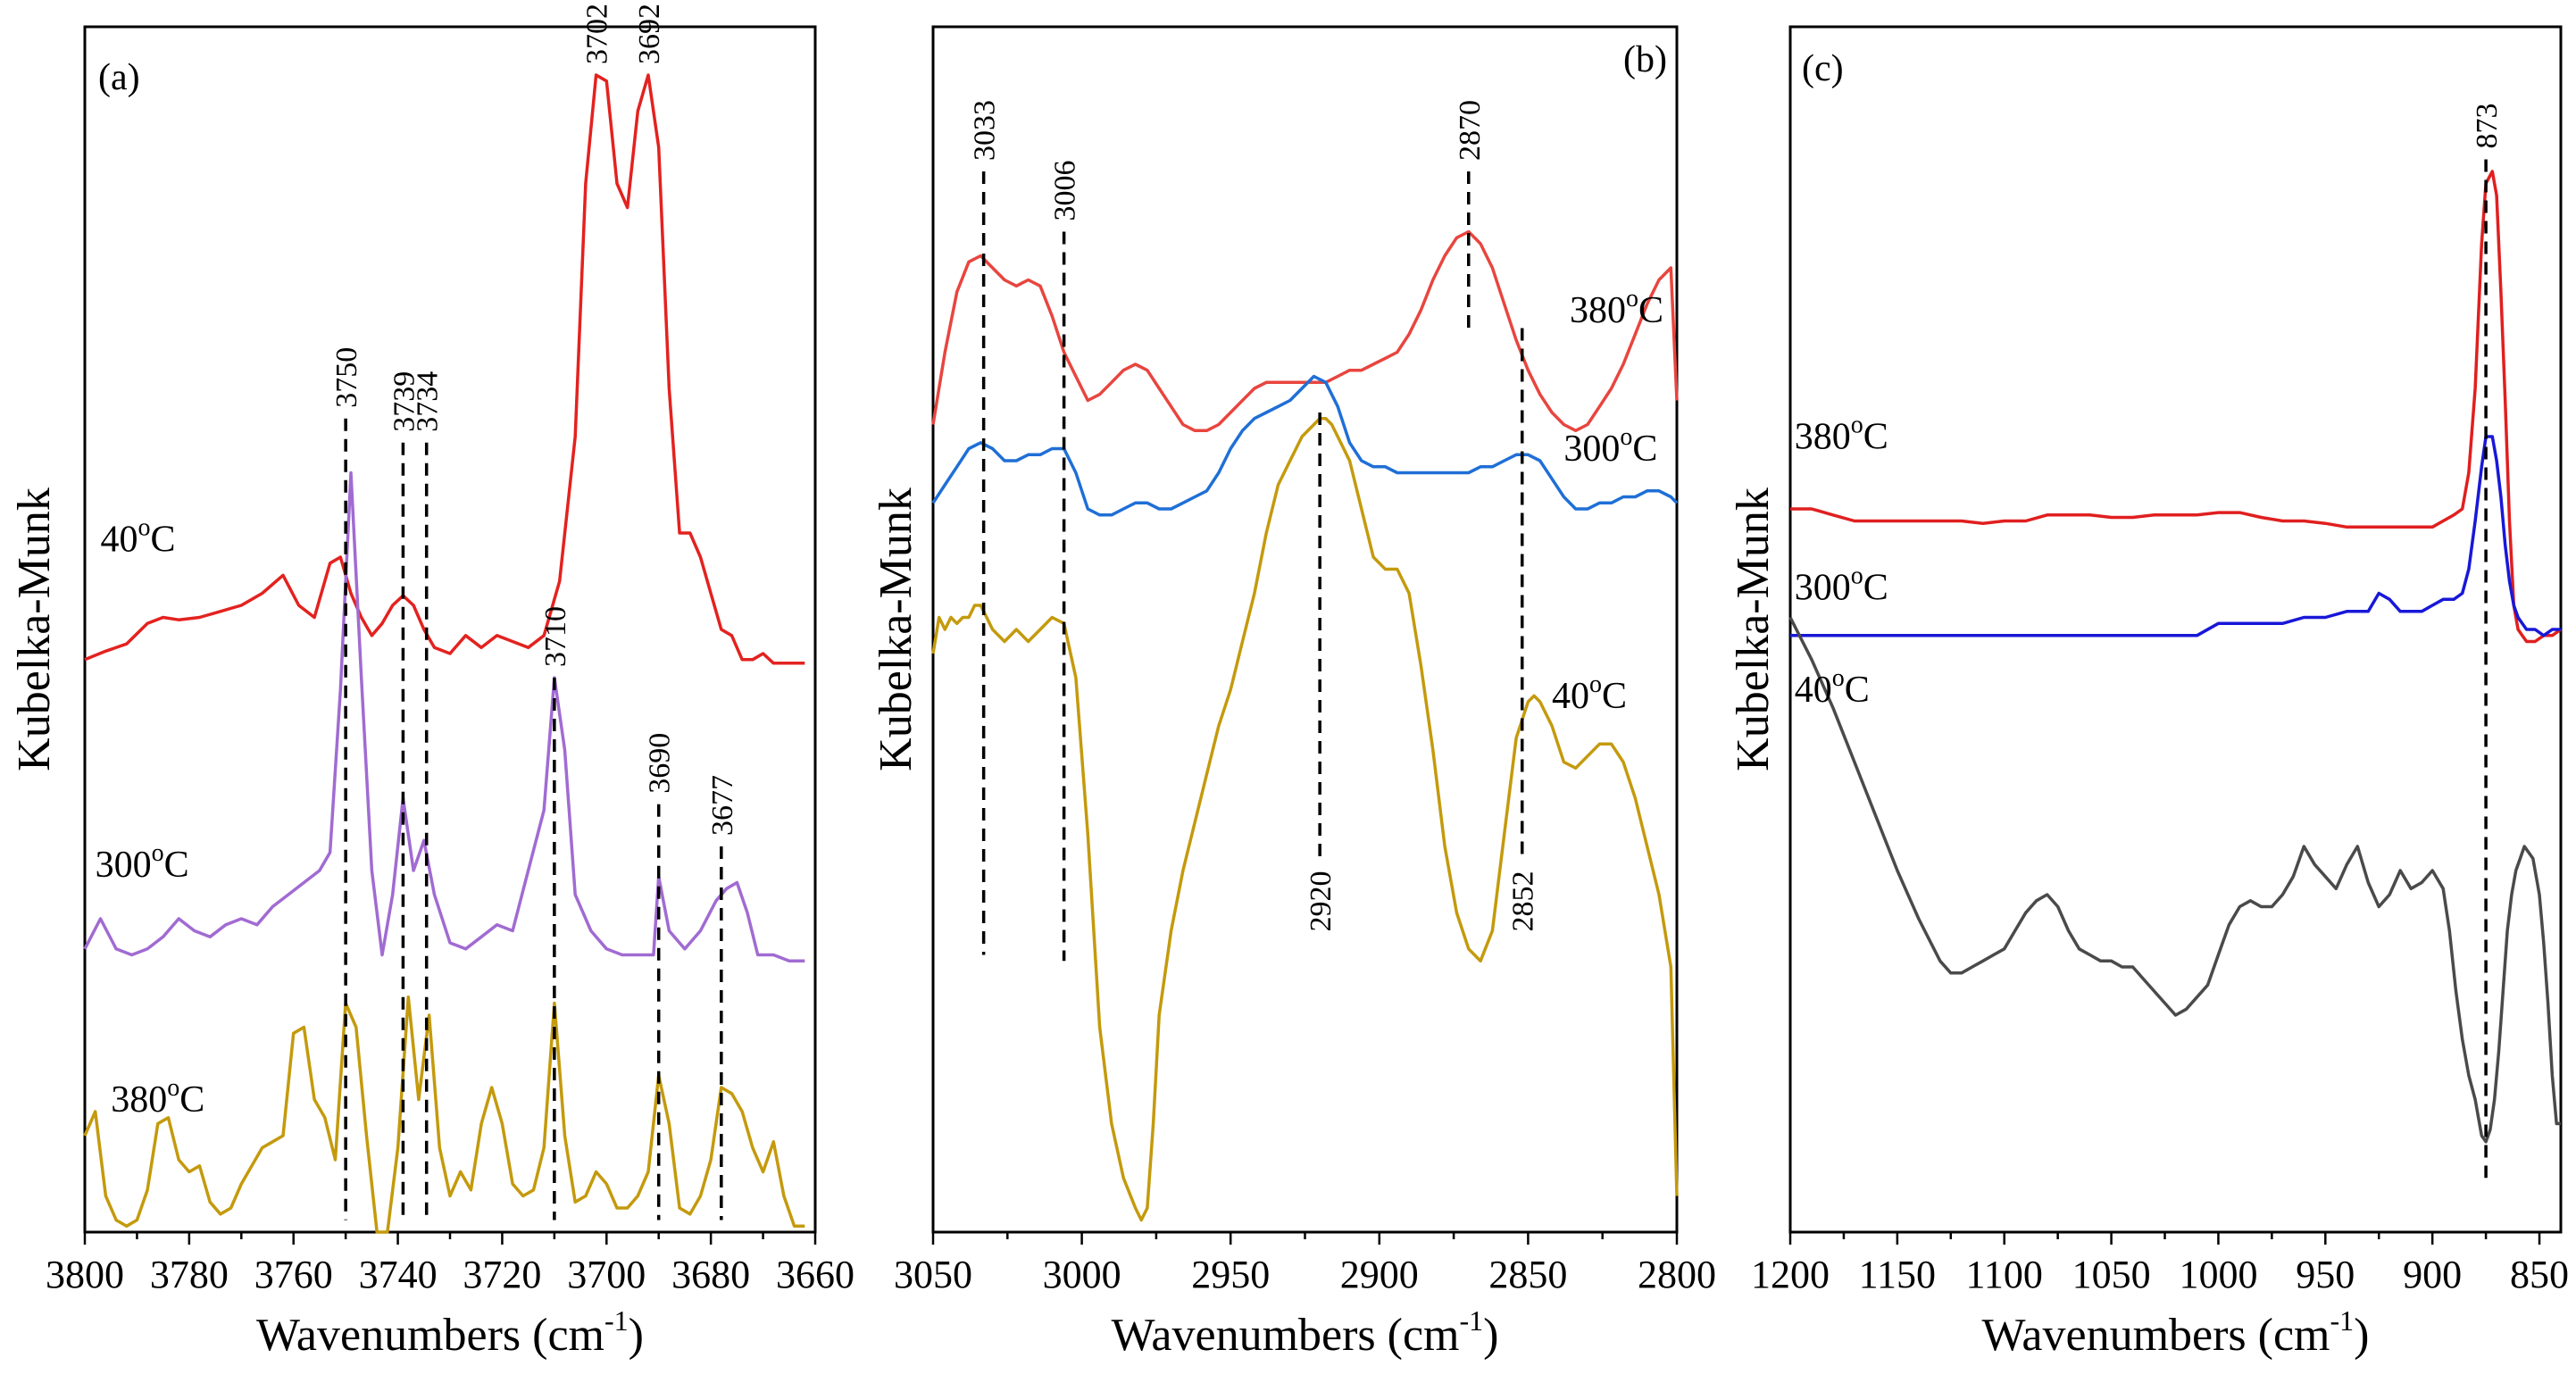 The height and width of the screenshot is (1383, 2576). What do you see at coordinates (85, 1274) in the screenshot?
I see `x-tick-label: 3800` at bounding box center [85, 1274].